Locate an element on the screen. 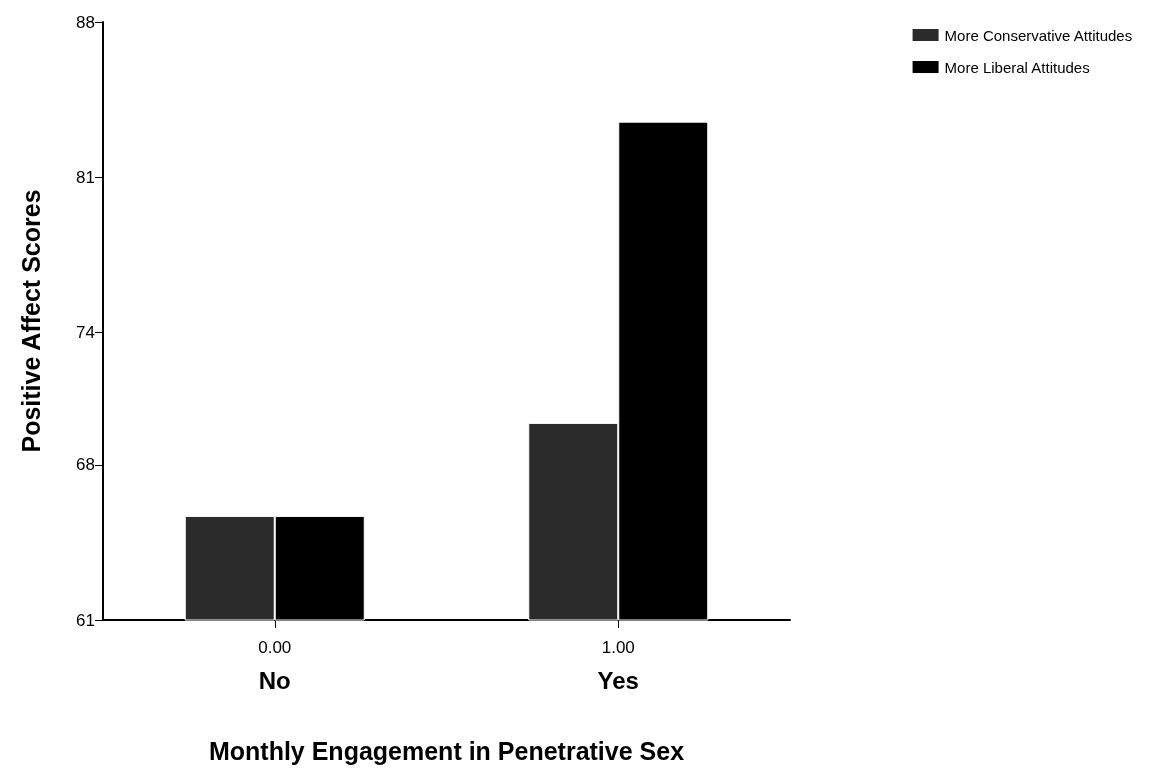 The height and width of the screenshot is (783, 1156). y-tick-label: 74 is located at coordinates (85, 332).